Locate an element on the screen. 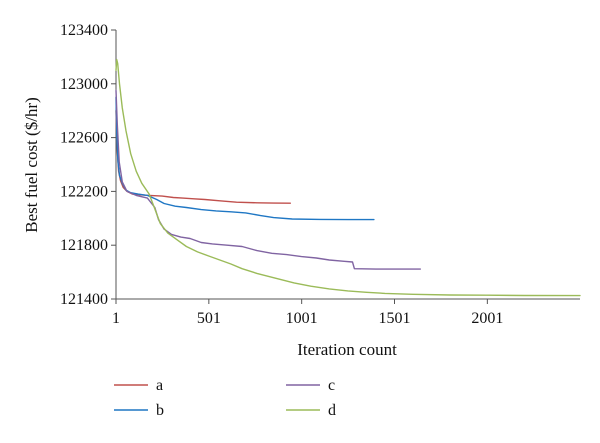 This screenshot has height=443, width=600. x-tick-label: 1501 is located at coordinates (395, 318).